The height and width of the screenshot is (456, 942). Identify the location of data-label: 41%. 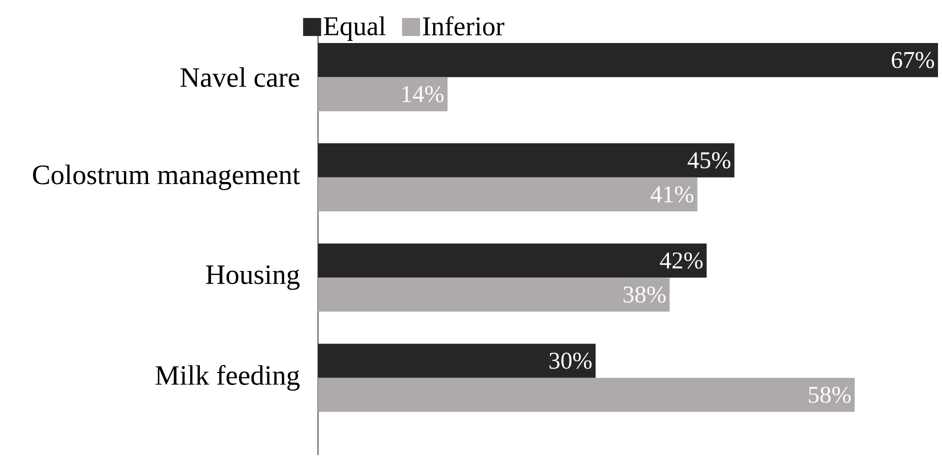
(672, 194).